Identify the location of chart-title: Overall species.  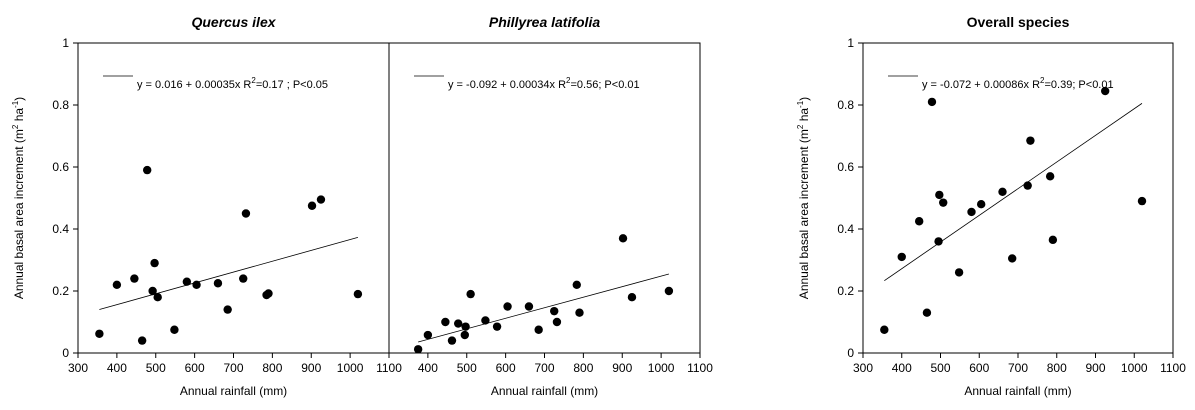
(1018, 22).